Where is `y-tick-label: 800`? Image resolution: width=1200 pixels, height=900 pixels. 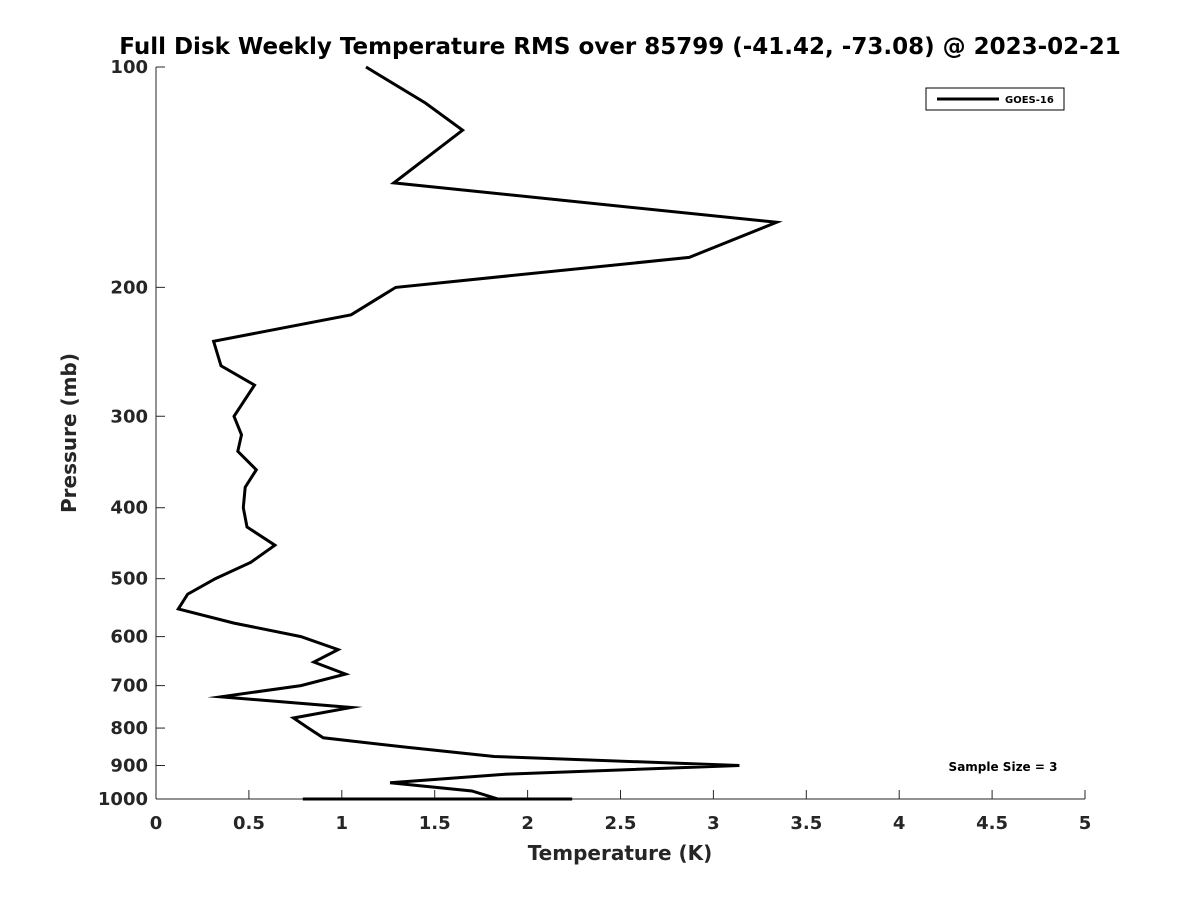 y-tick-label: 800 is located at coordinates (129, 728).